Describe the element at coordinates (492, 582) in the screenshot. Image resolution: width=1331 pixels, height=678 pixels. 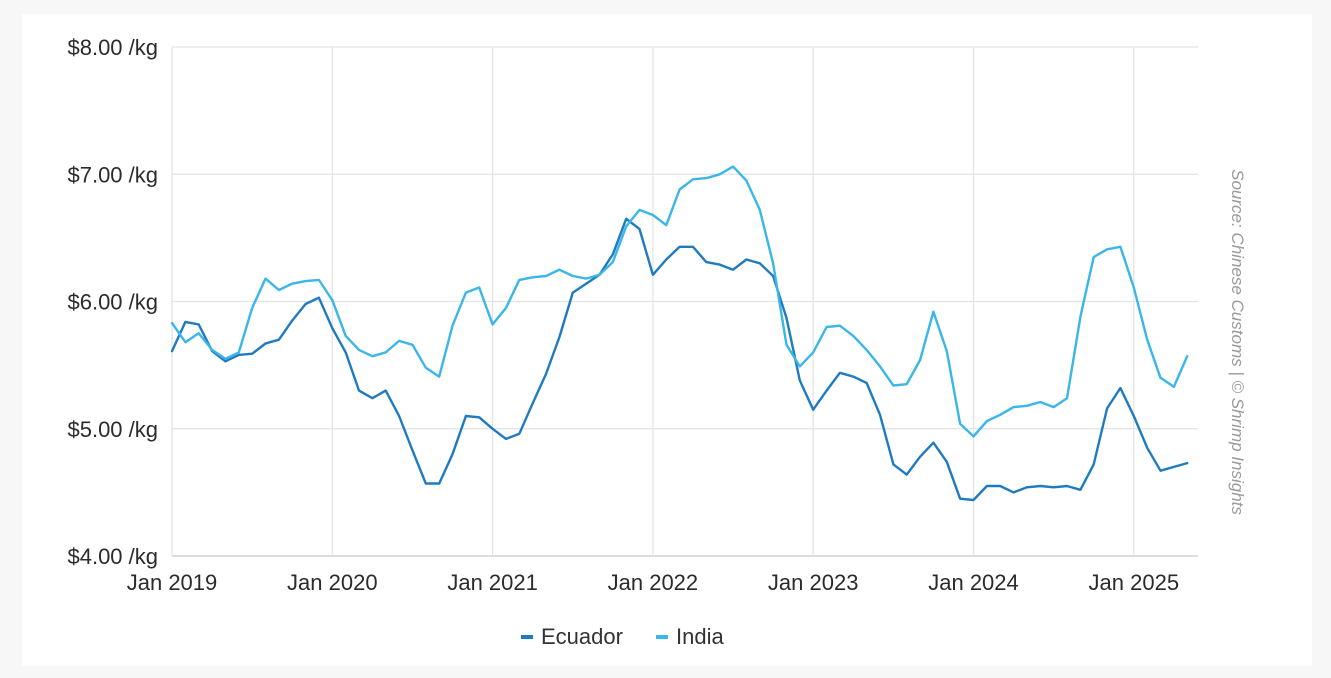
I see `x-tick-label: Jan 2021` at that location.